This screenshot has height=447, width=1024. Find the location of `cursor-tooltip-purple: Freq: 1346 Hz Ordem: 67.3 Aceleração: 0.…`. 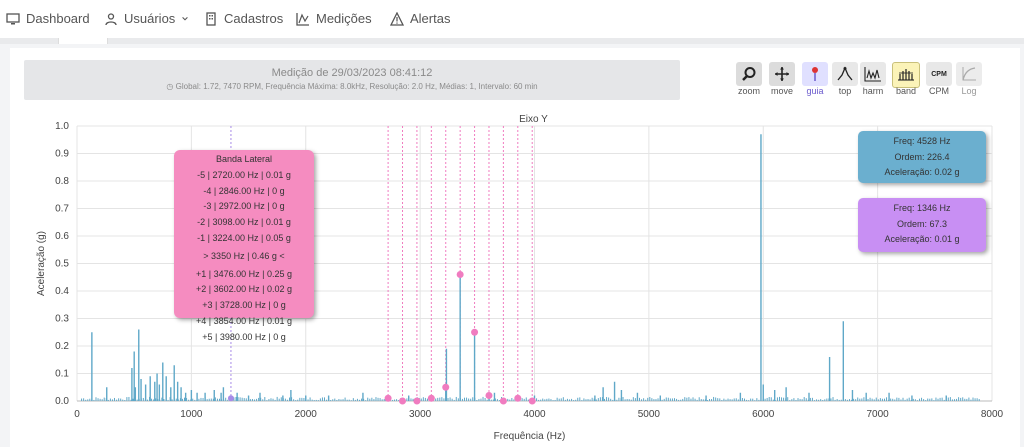

cursor-tooltip-purple: Freq: 1346 Hz Ordem: 67.3 Aceleração: 0.… is located at coordinates (922, 225).